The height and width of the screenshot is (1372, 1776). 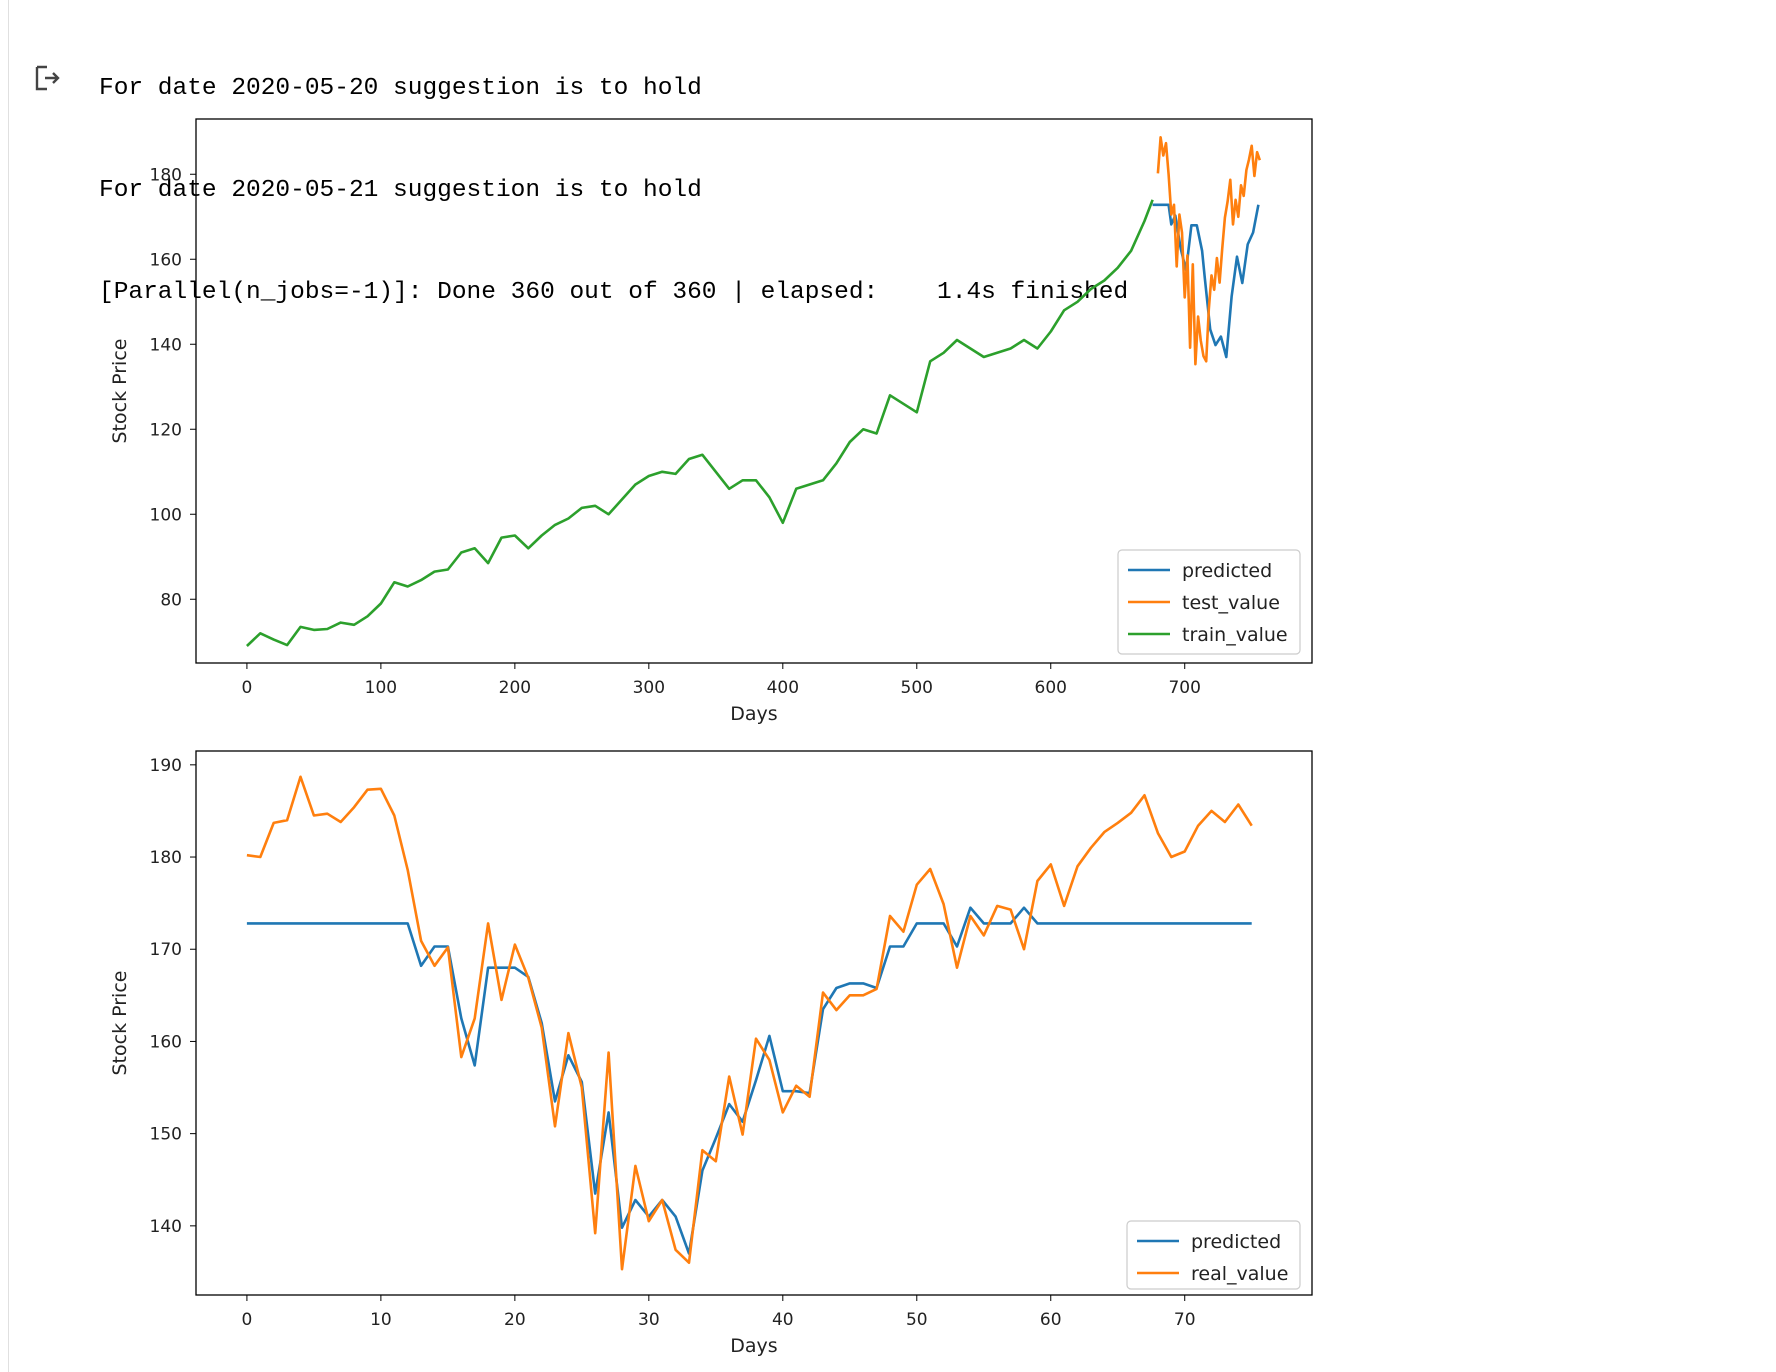 What do you see at coordinates (1235, 635) in the screenshot?
I see `legend-label-train-value: train_value` at bounding box center [1235, 635].